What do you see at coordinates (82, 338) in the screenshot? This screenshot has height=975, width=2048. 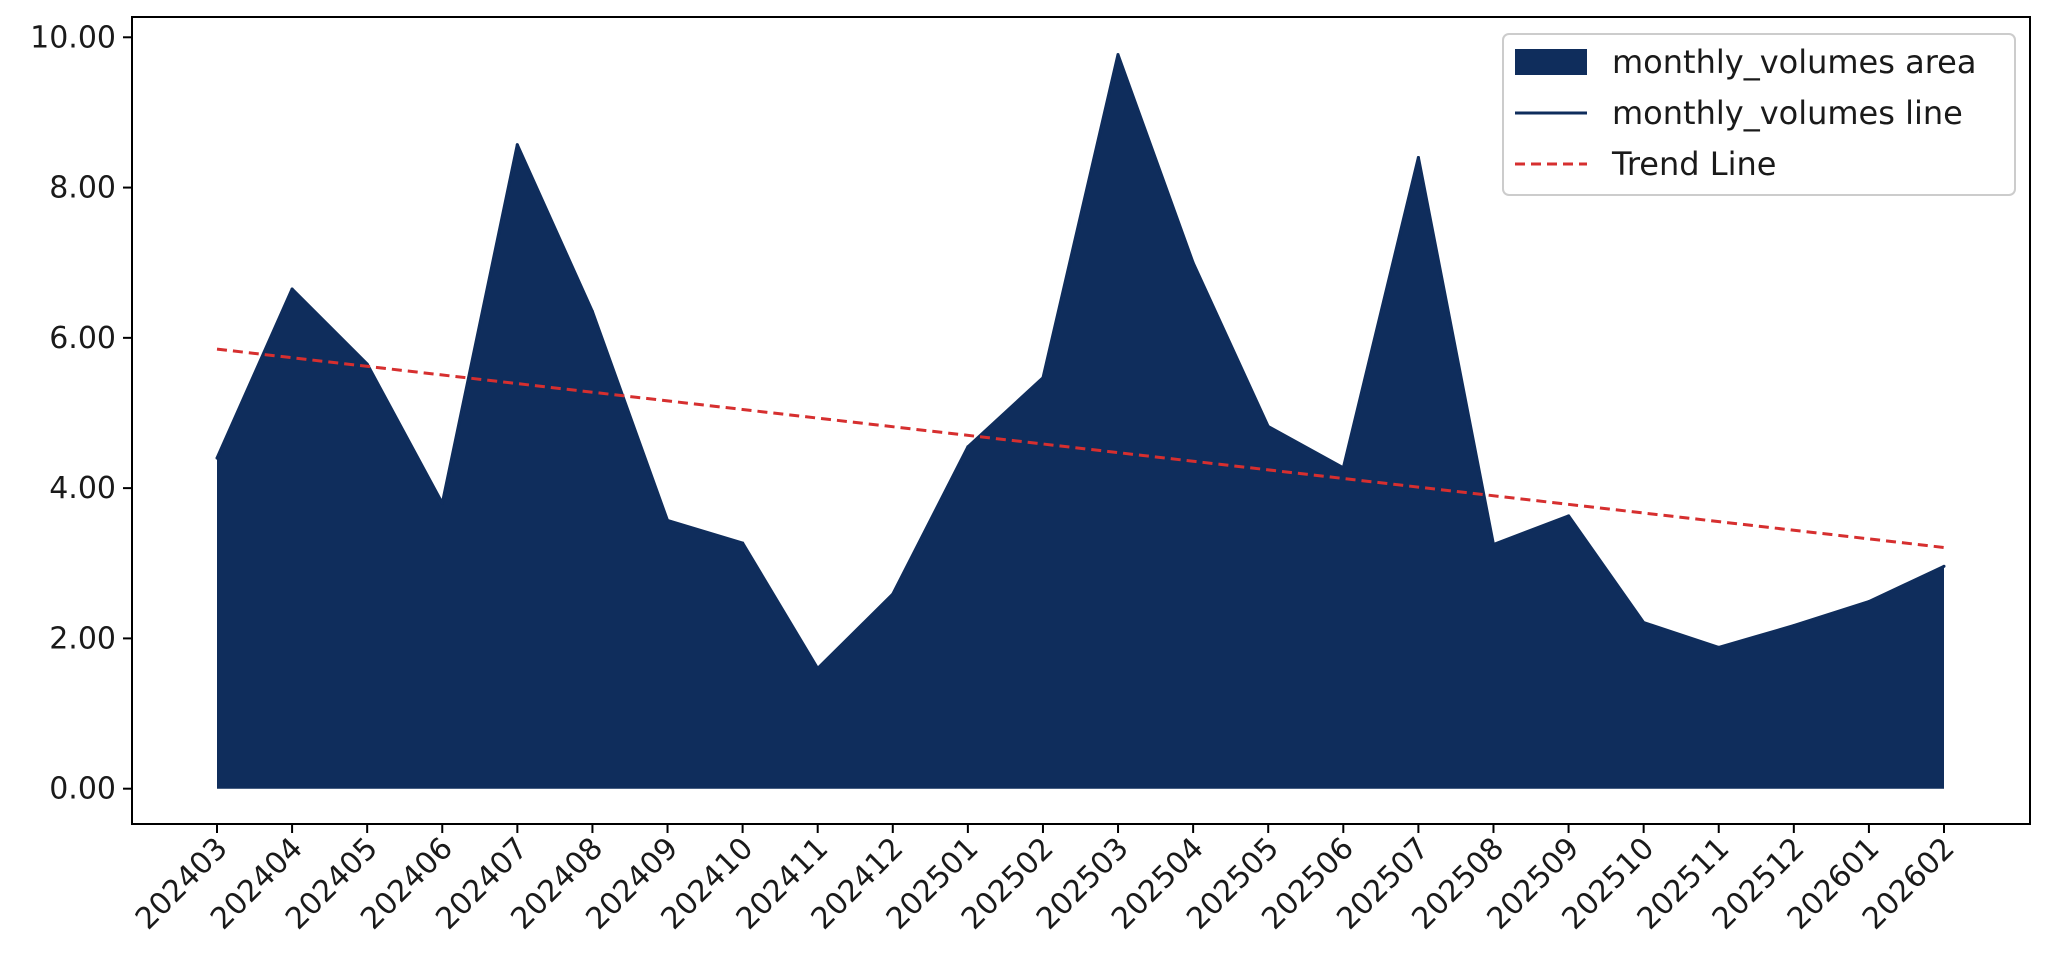 I see `y-tick-label: 6.00` at bounding box center [82, 338].